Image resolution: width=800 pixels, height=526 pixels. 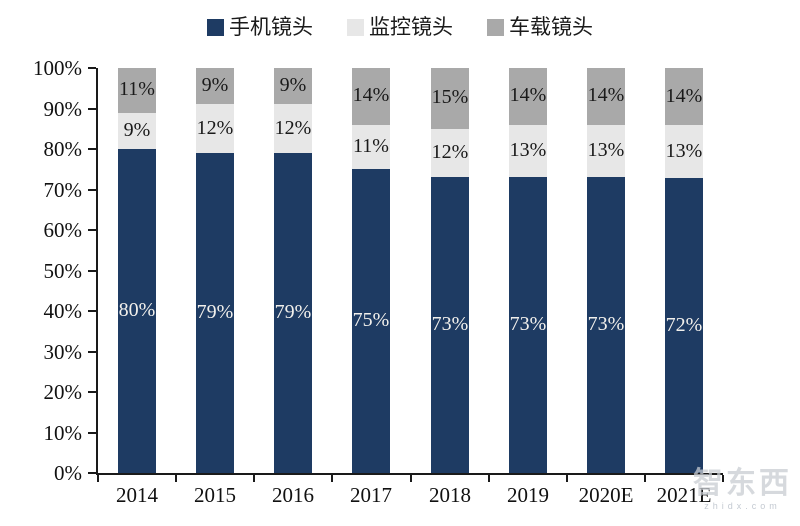 I want to click on bar-segment-2-2019: 14%, so click(x=528, y=96).